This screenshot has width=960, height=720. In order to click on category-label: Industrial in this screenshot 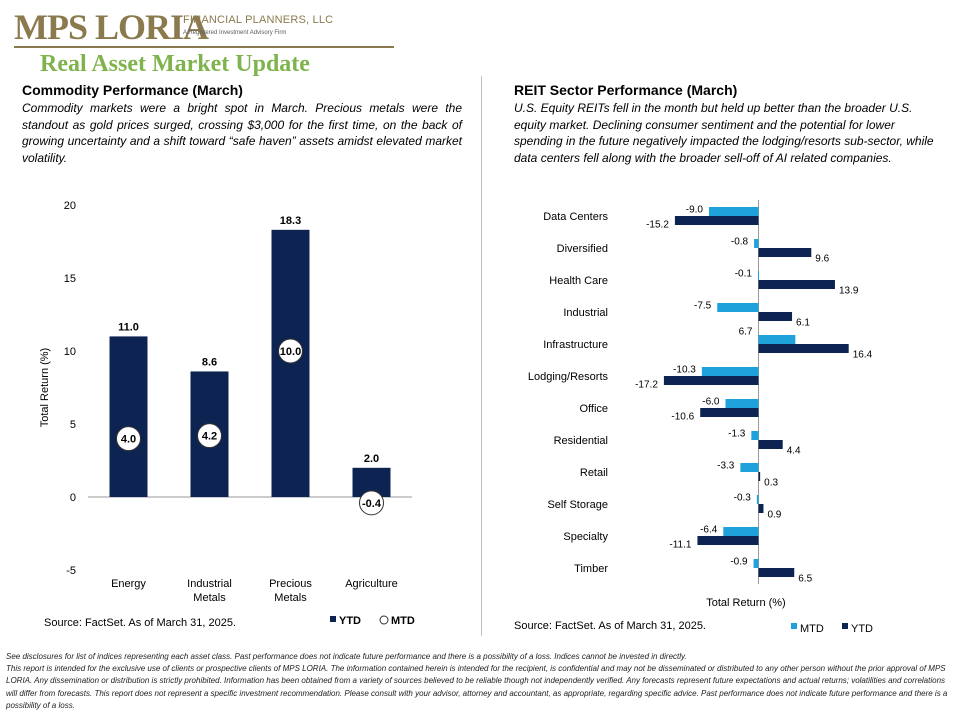, I will do `click(209, 584)`.